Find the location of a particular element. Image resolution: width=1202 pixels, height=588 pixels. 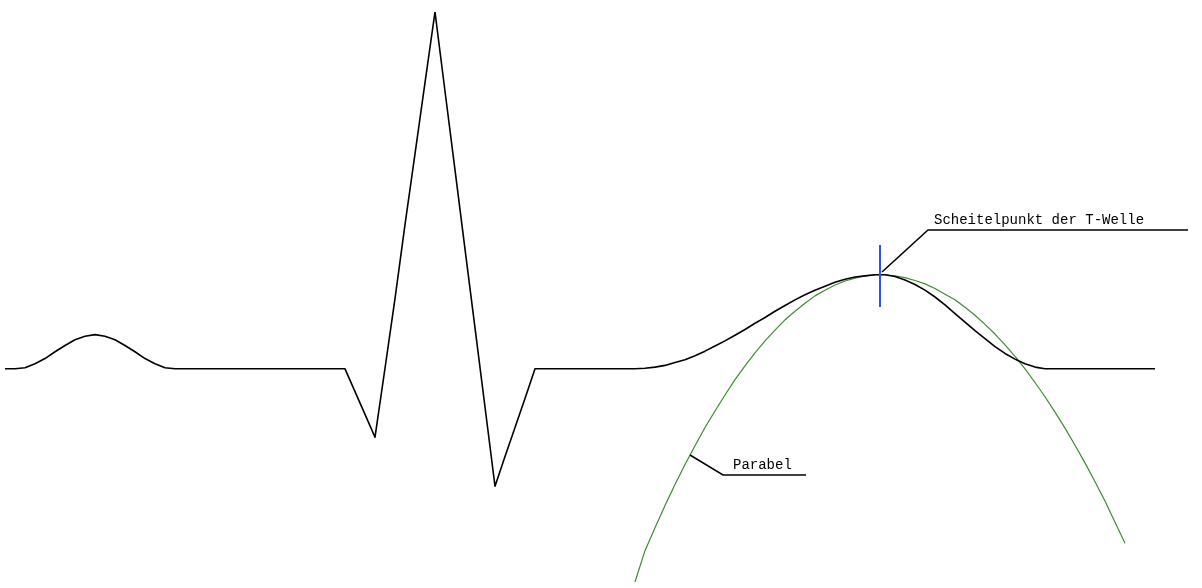

annotation: Parabel is located at coordinates (762, 465).